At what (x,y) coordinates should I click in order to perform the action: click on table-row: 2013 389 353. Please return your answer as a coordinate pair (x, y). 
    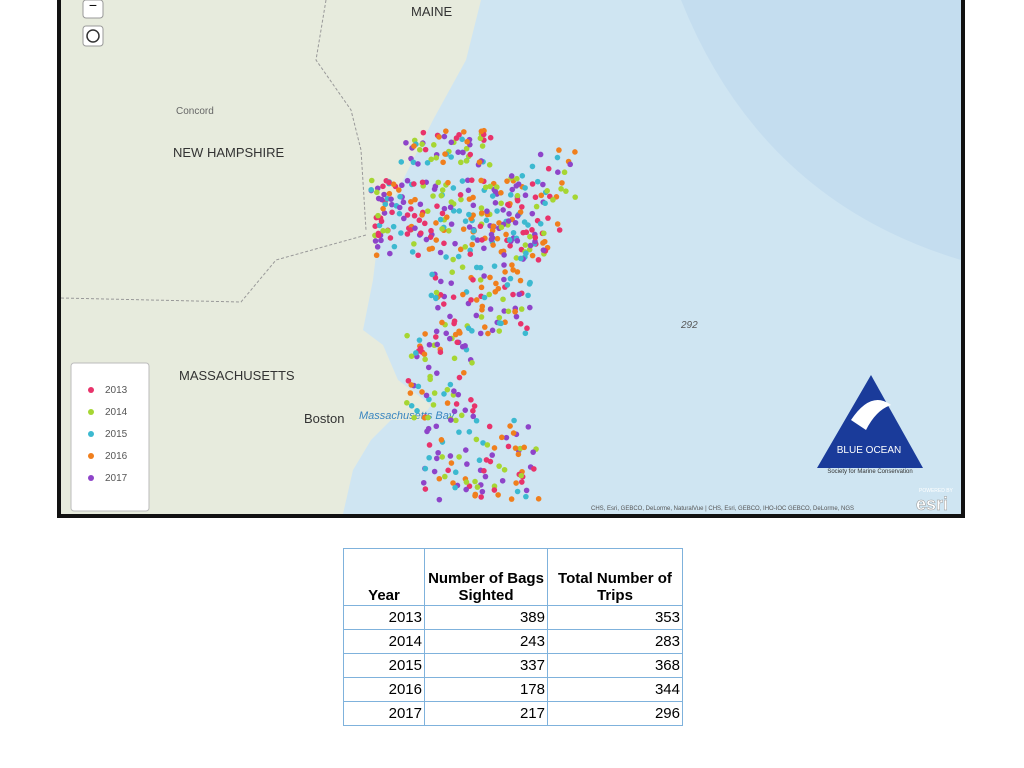
    Looking at the image, I should click on (513, 617).